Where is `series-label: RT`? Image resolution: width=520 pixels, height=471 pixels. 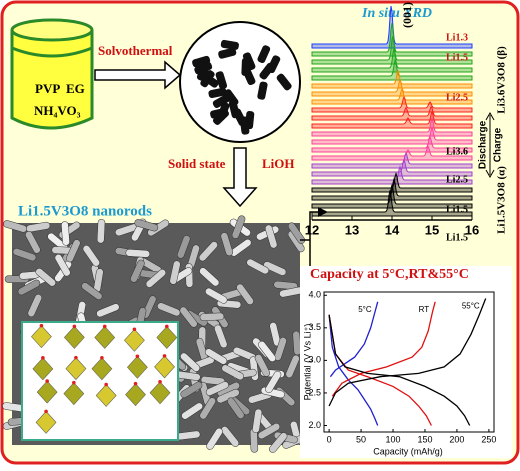
series-label: RT is located at coordinates (424, 309).